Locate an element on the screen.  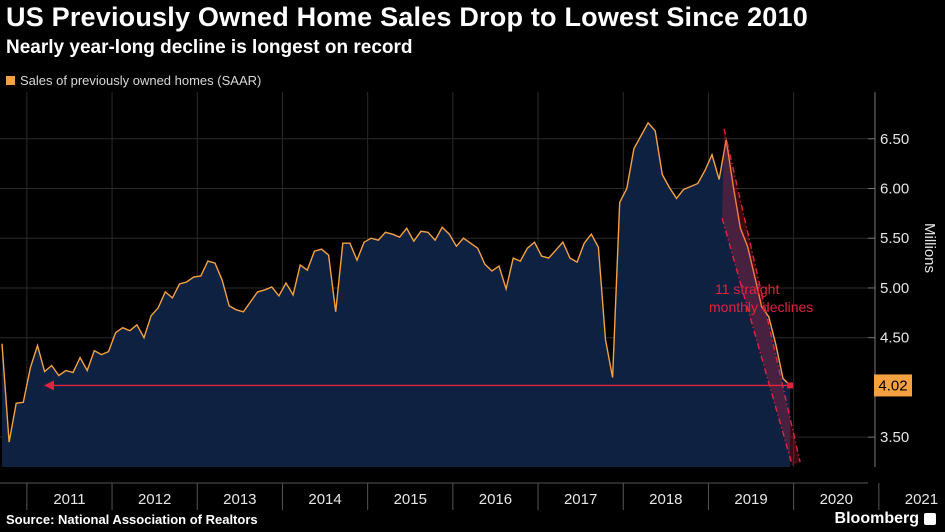
x-tick-label: 2012 is located at coordinates (154, 499).